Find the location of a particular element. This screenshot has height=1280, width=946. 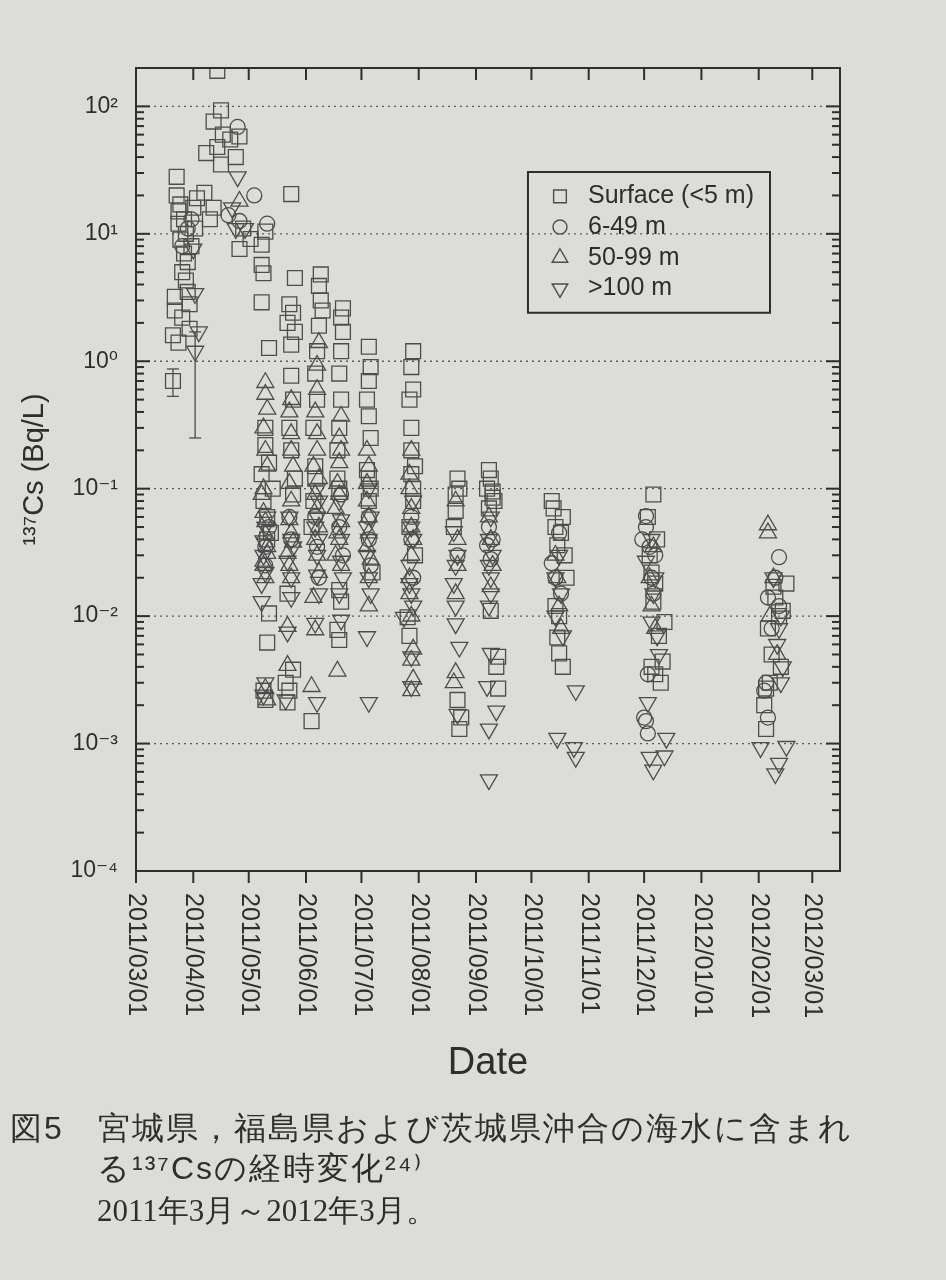

x-tick-label: 2011/05/01 is located at coordinates (250, 955).